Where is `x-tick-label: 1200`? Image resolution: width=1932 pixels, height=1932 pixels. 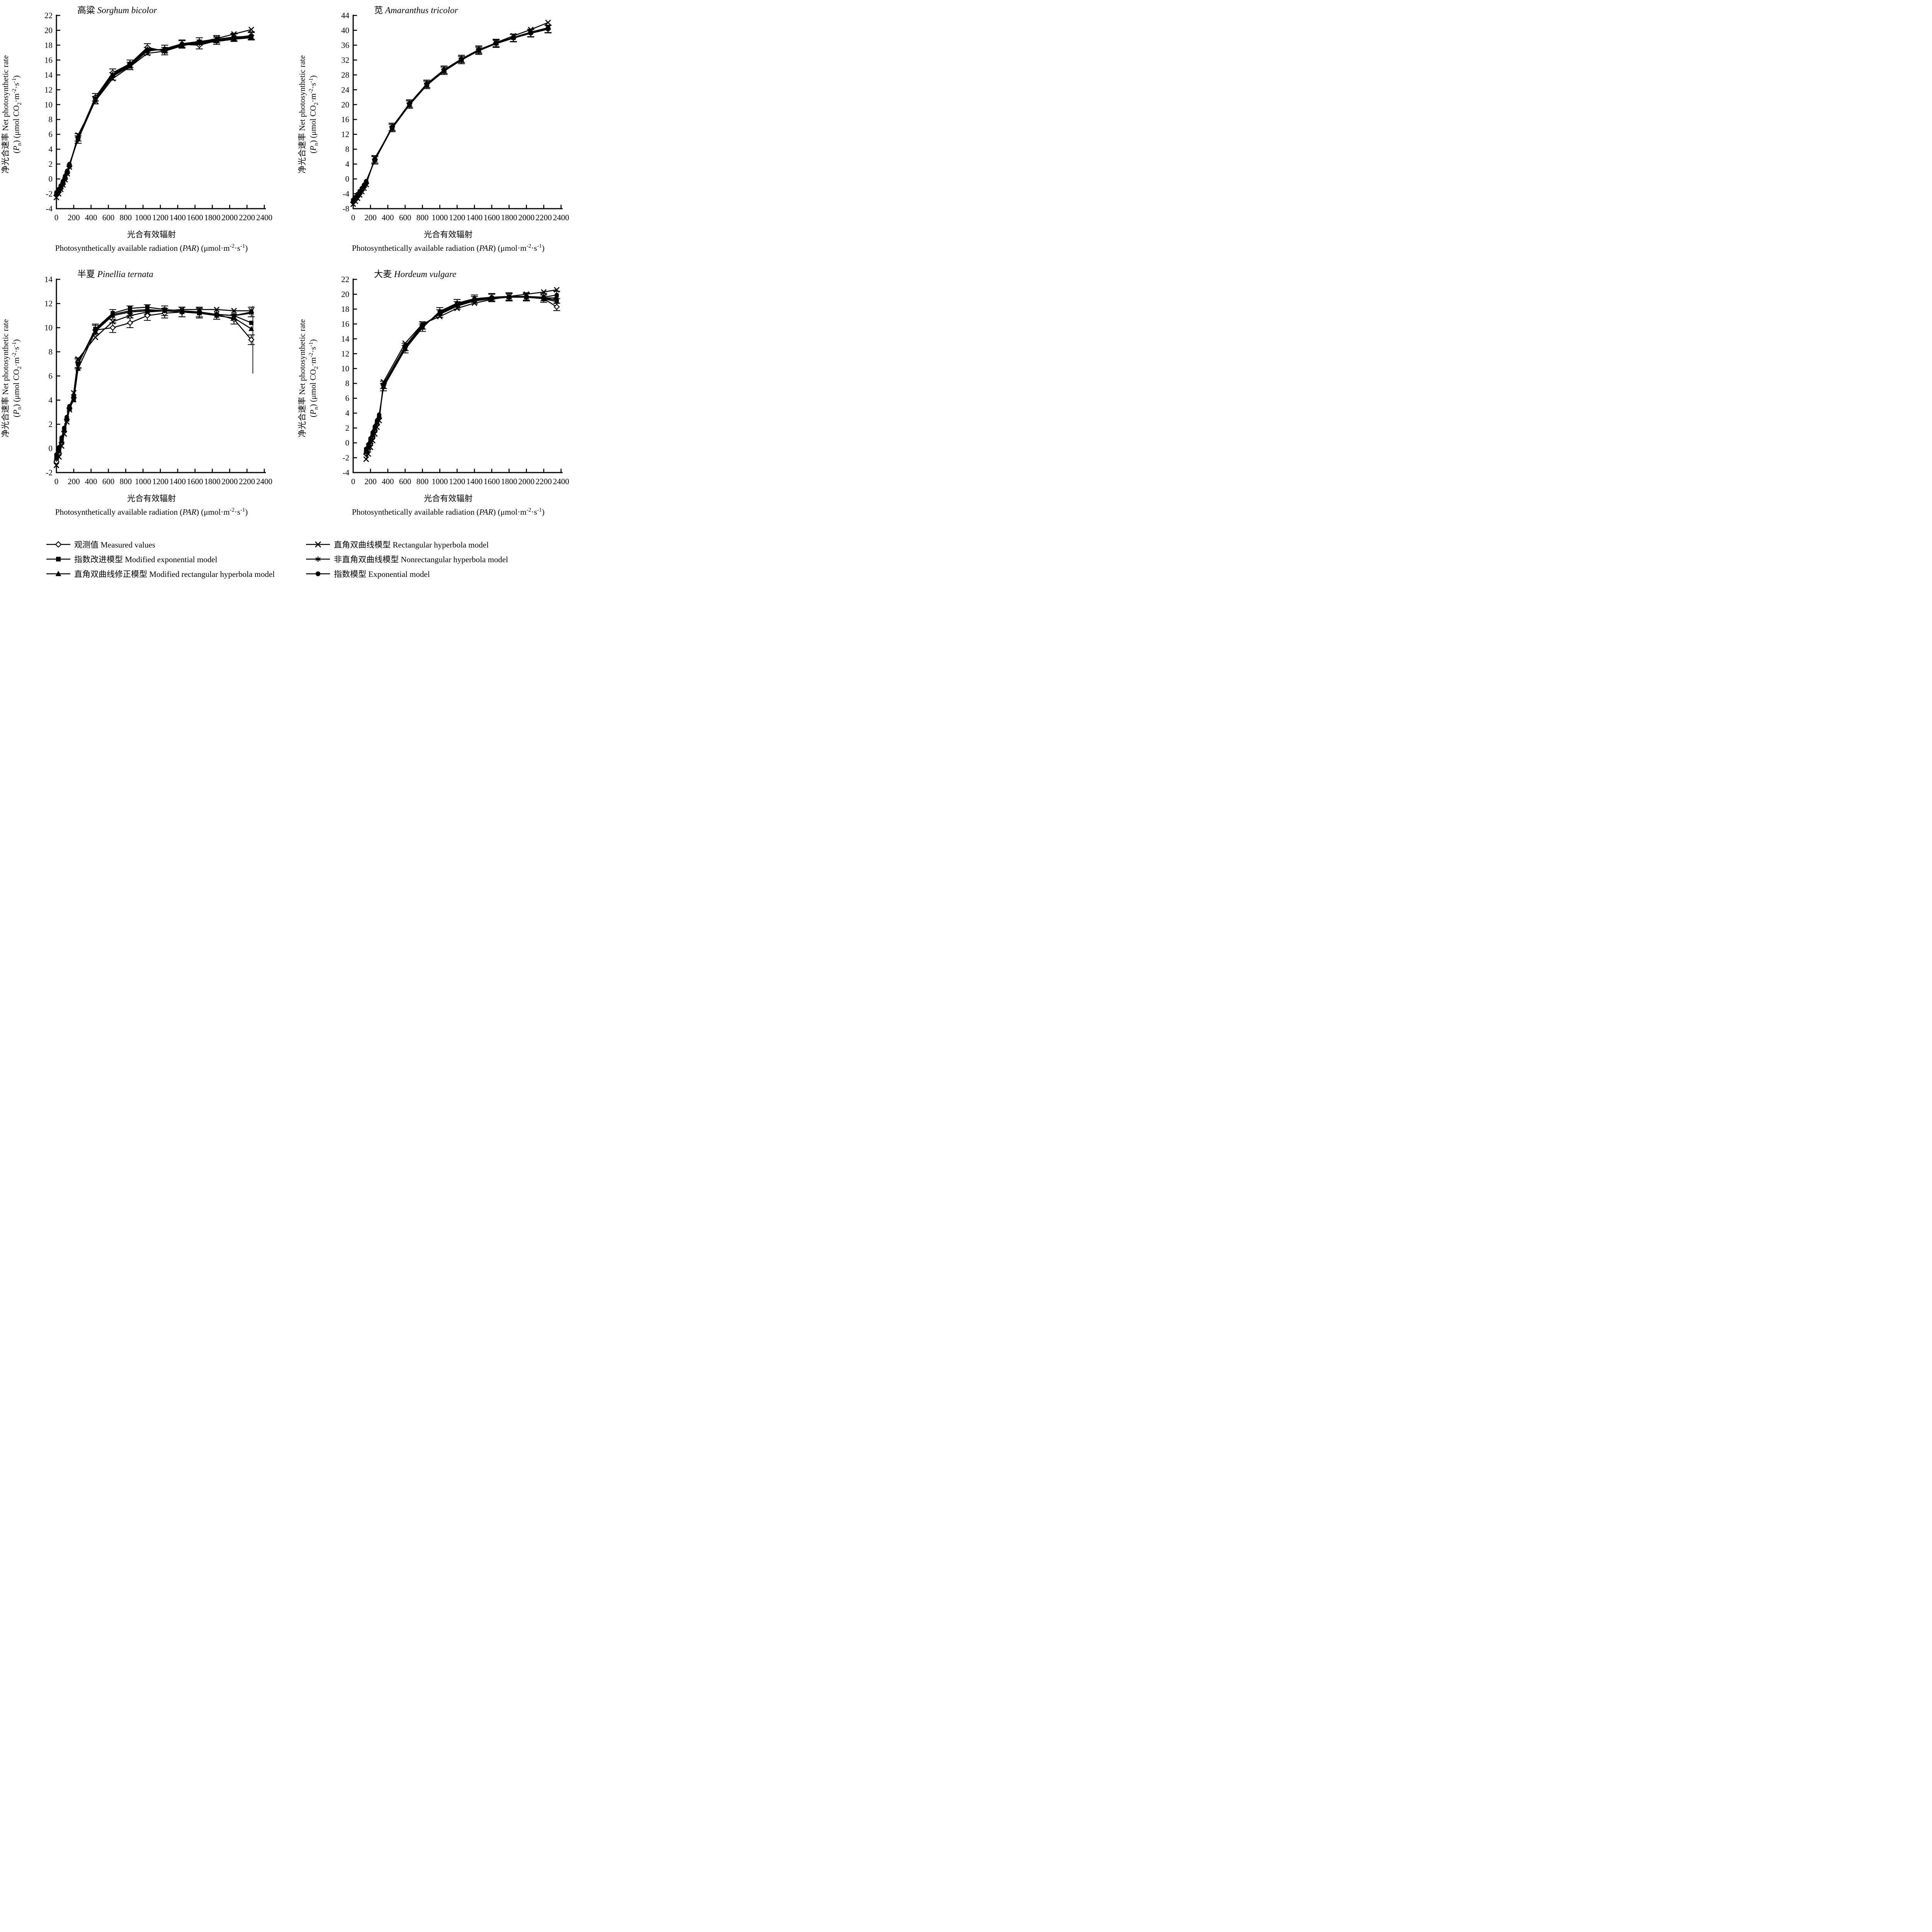 x-tick-label: 1200 is located at coordinates (457, 482).